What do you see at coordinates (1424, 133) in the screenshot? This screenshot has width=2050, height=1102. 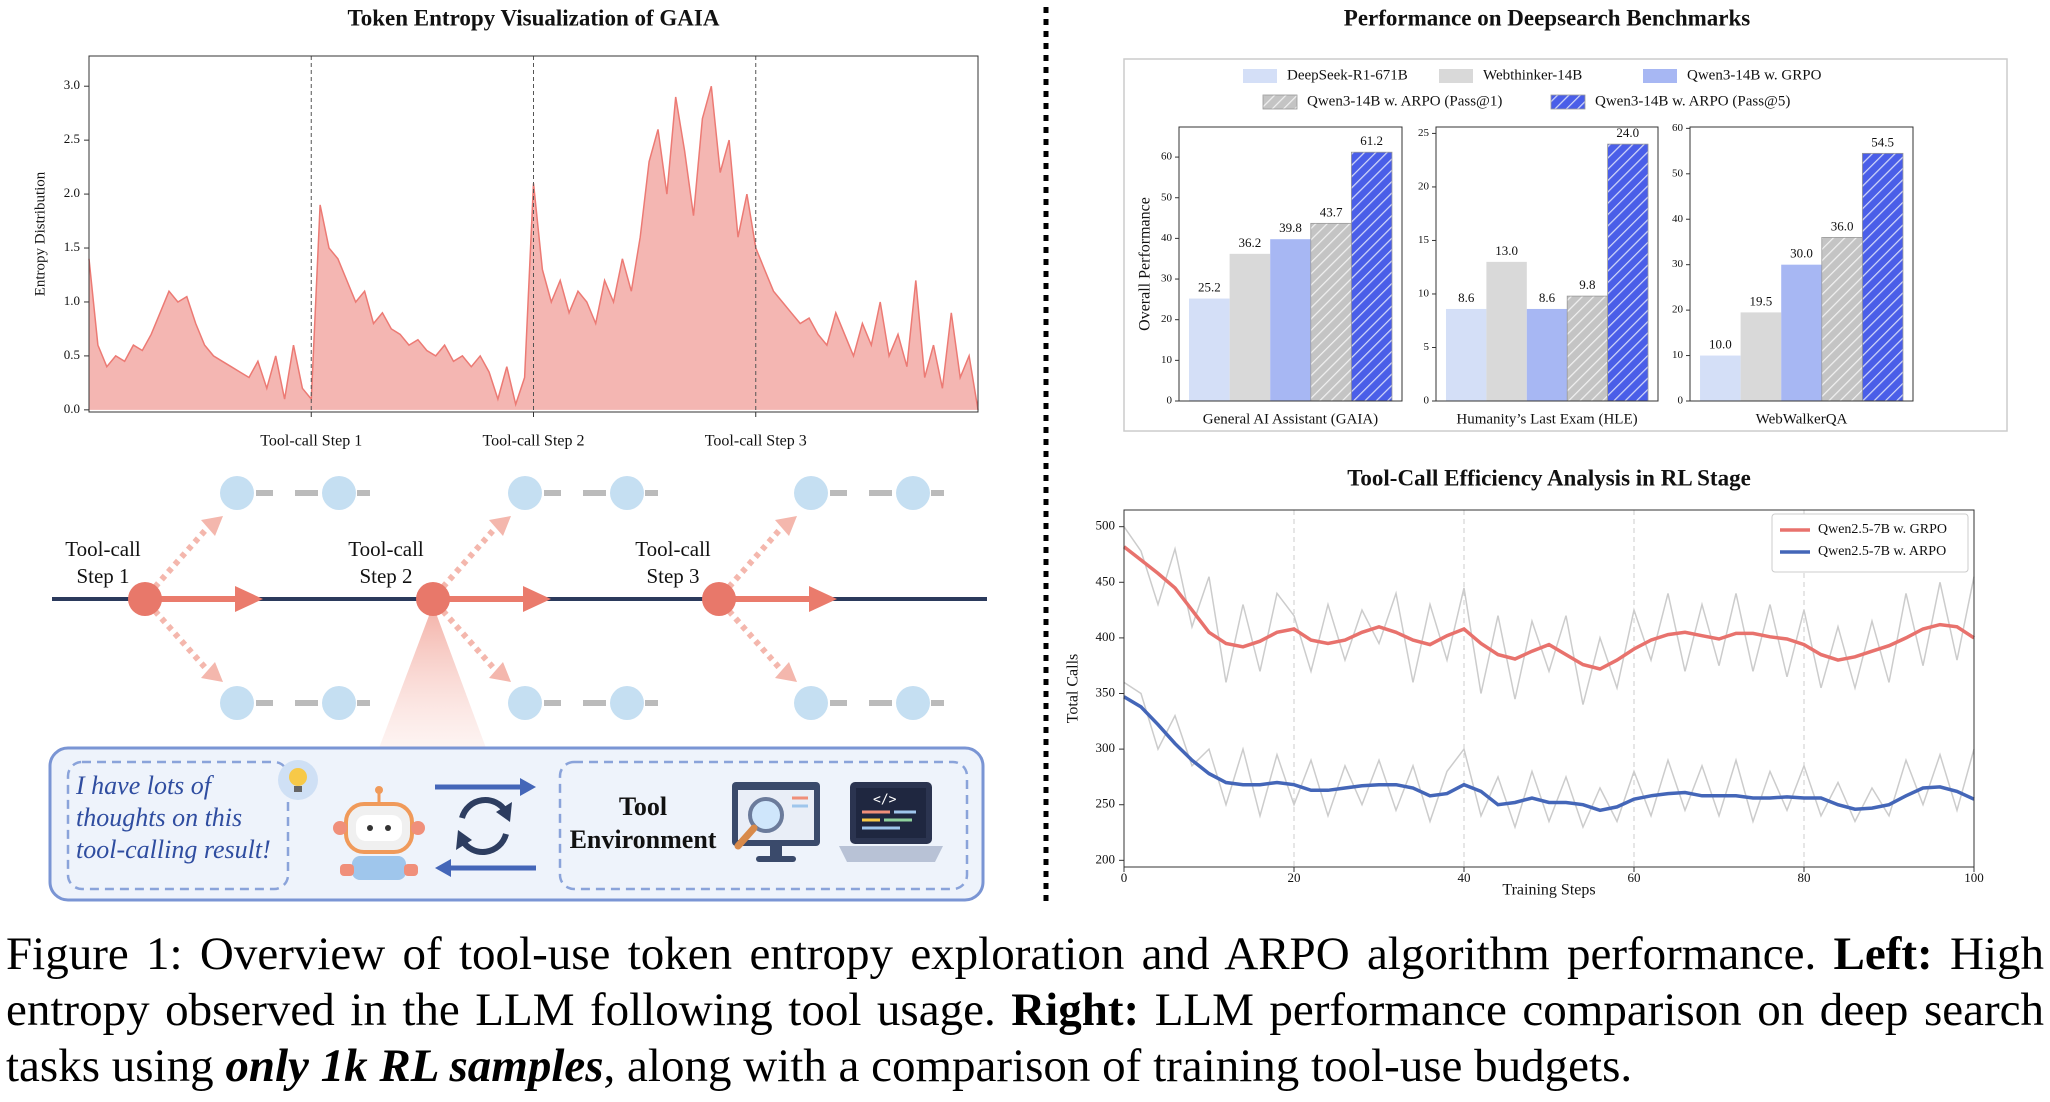 I see `y-tick-label: 25` at bounding box center [1424, 133].